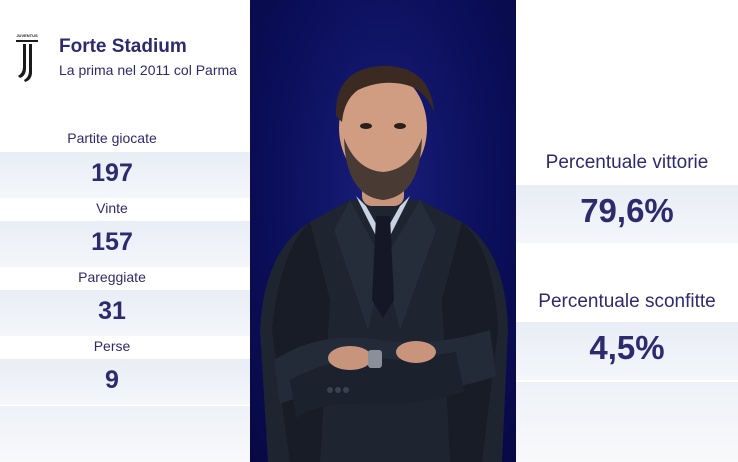 The height and width of the screenshot is (462, 738). I want to click on stat-band-drawn, so click(125, 313).